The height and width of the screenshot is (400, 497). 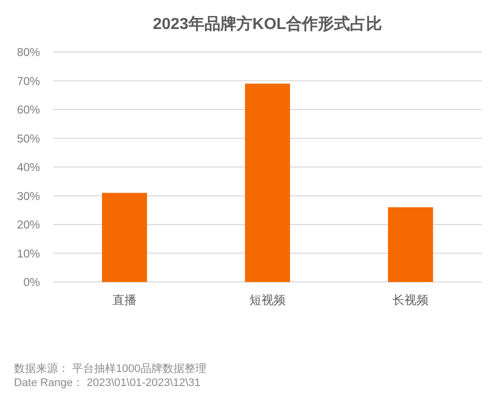 What do you see at coordinates (28, 110) in the screenshot?
I see `ytick: 60%` at bounding box center [28, 110].